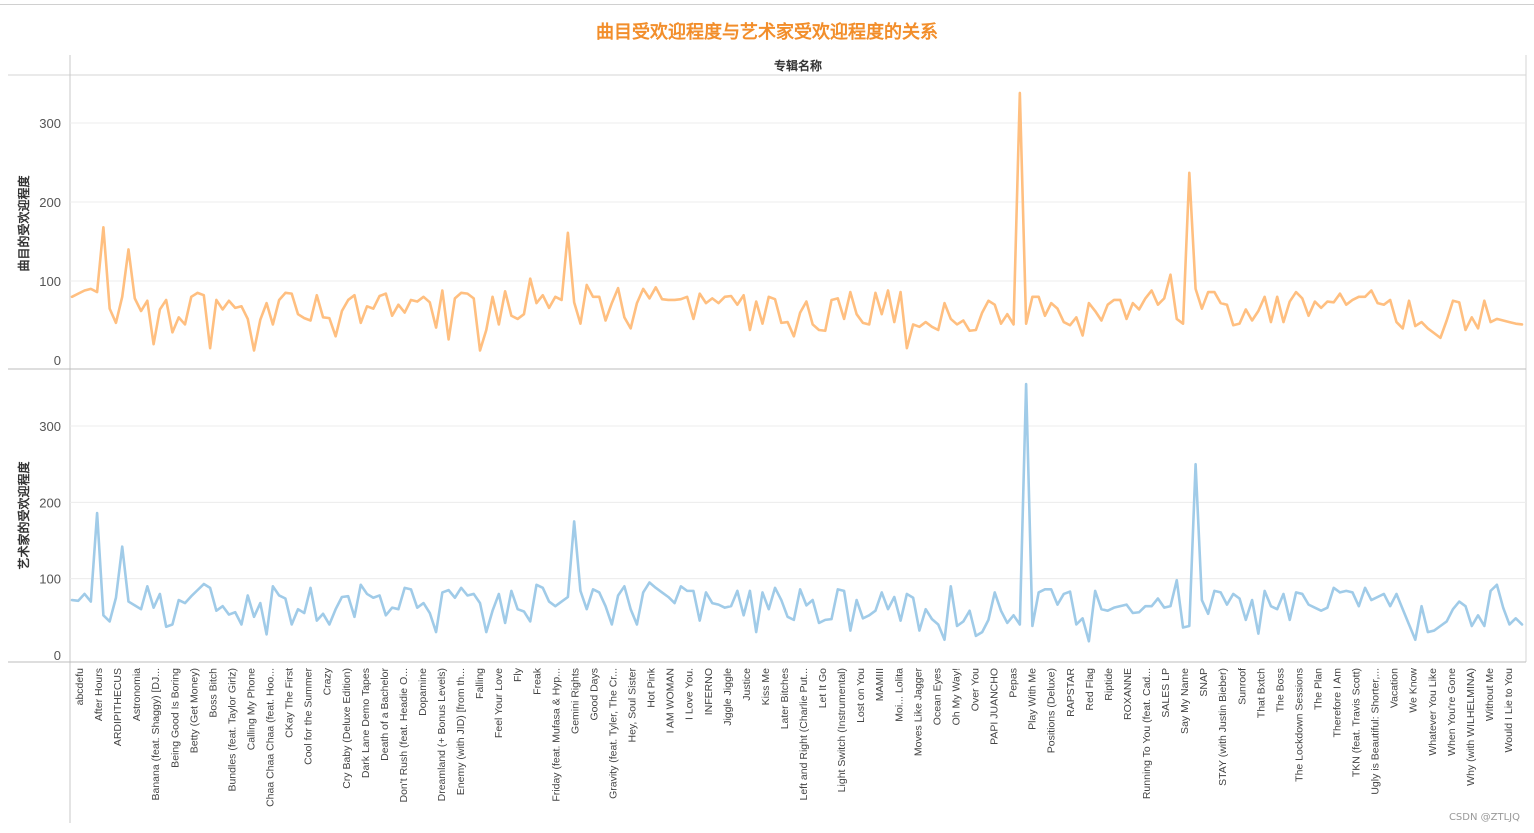 The image size is (1534, 833). I want to click on x-category-label: RAPSTAR, so click(1071, 692).